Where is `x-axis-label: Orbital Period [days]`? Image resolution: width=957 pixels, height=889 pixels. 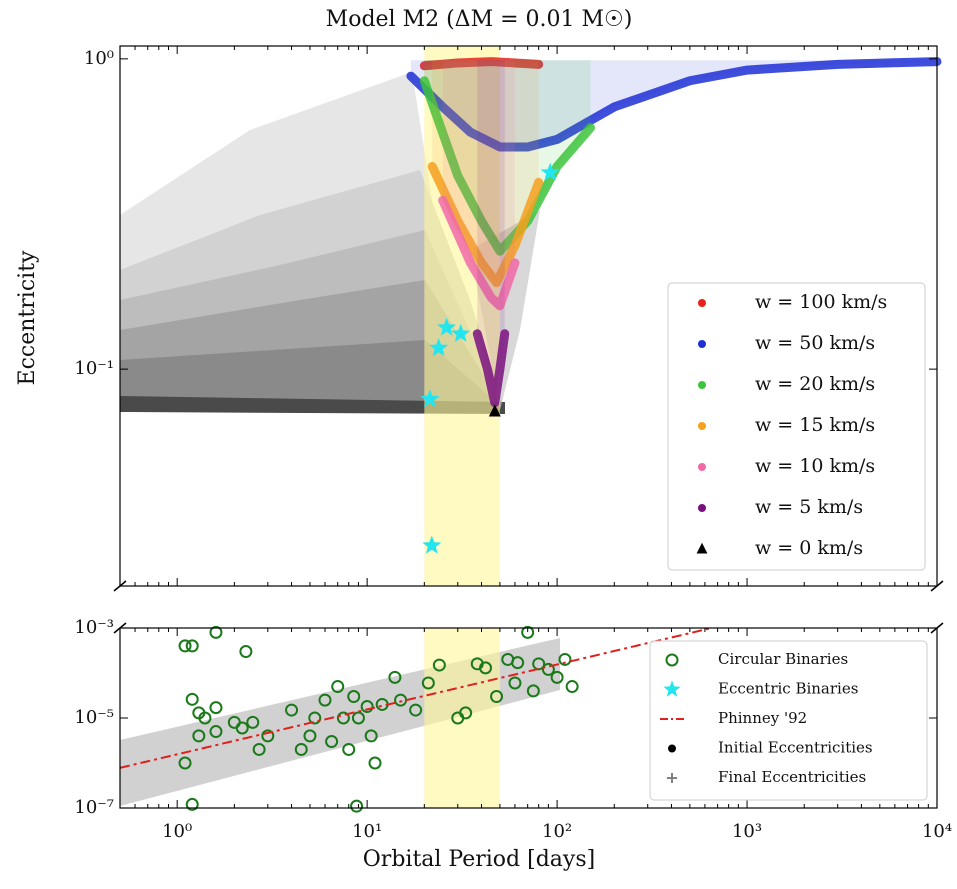
x-axis-label: Orbital Period [days] is located at coordinates (479, 859).